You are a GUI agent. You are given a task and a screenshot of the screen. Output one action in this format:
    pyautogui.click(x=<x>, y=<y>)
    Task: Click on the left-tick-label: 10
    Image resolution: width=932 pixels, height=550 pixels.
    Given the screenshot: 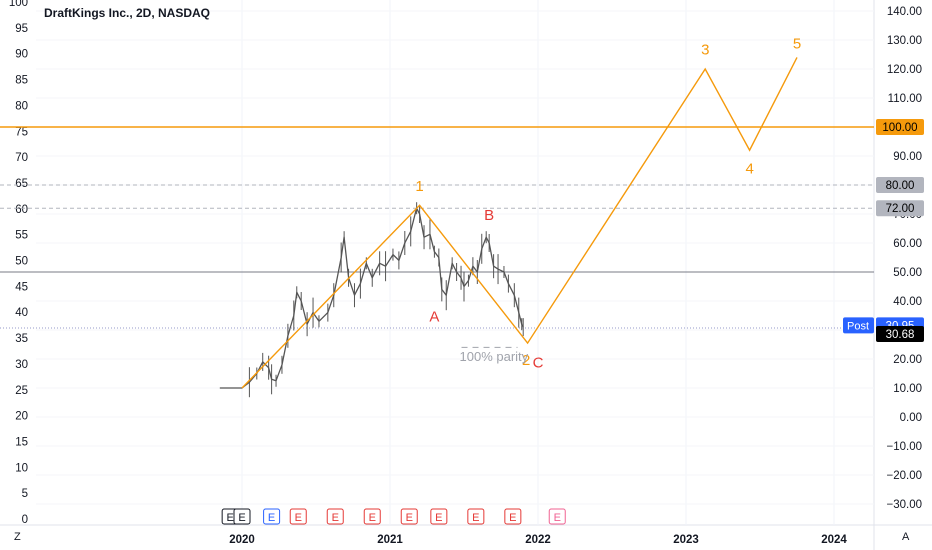 What is the action you would take?
    pyautogui.click(x=21, y=468)
    